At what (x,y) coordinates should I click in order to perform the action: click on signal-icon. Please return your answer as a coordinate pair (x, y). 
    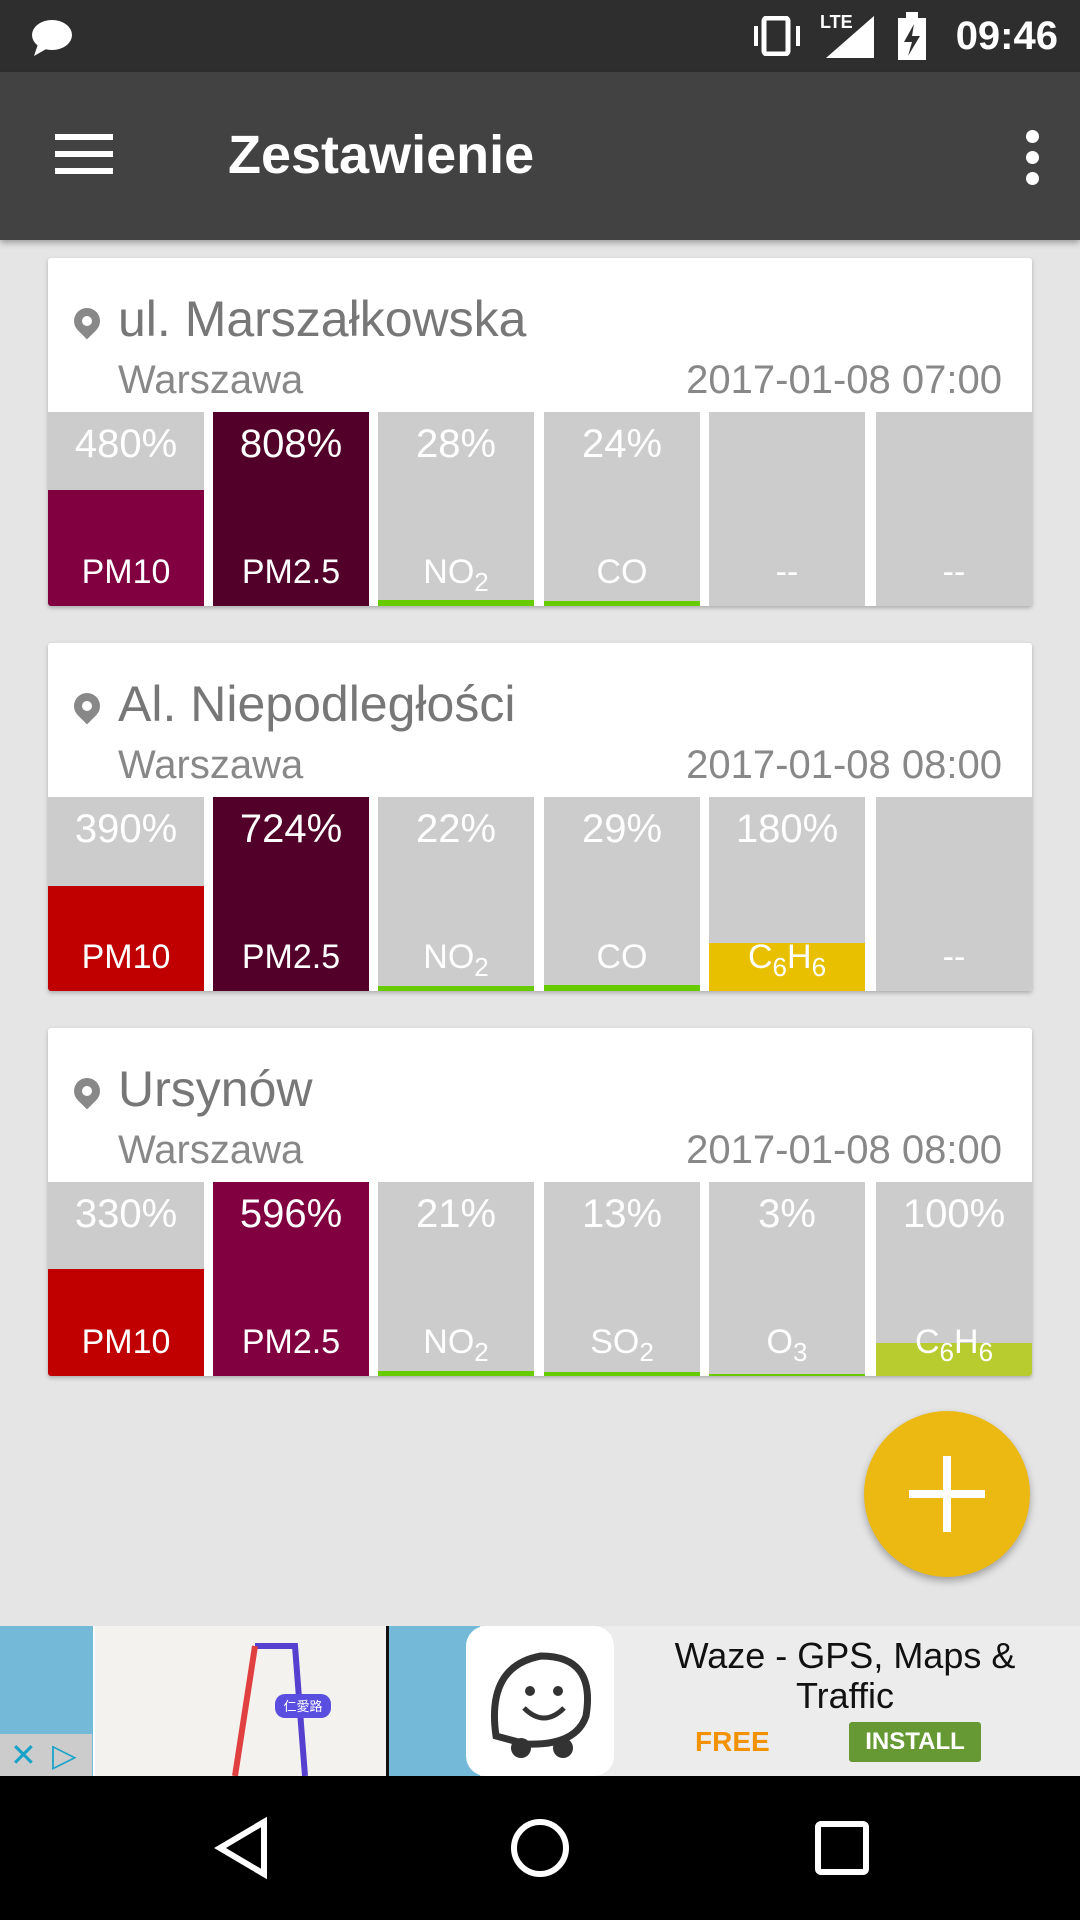
    Looking at the image, I should click on (850, 37).